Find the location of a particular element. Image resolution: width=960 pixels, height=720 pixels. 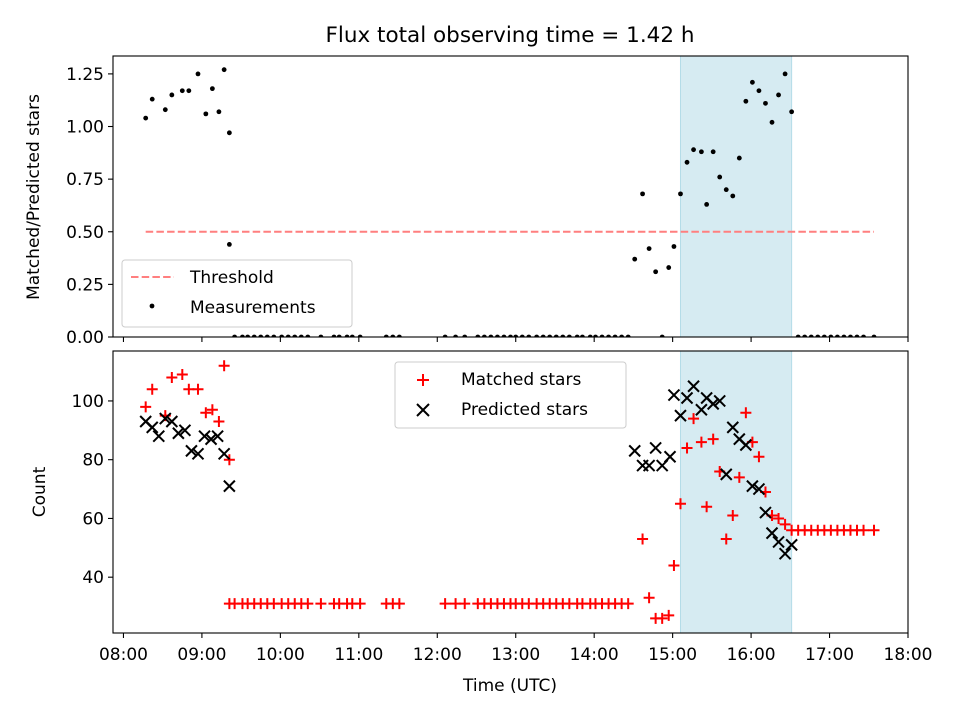

matched-legend-marker is located at coordinates (423, 380).